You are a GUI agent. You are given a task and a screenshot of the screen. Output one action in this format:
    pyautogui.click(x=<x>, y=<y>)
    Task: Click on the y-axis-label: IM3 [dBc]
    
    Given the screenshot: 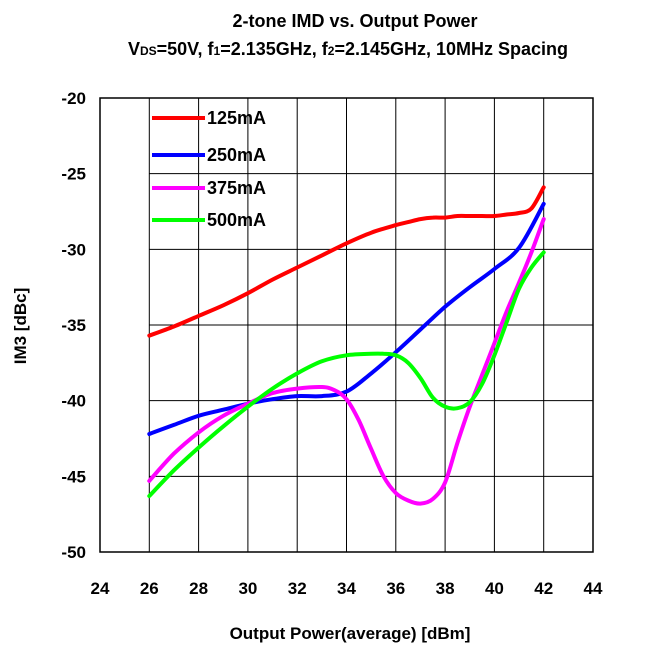 What is the action you would take?
    pyautogui.click(x=20, y=326)
    